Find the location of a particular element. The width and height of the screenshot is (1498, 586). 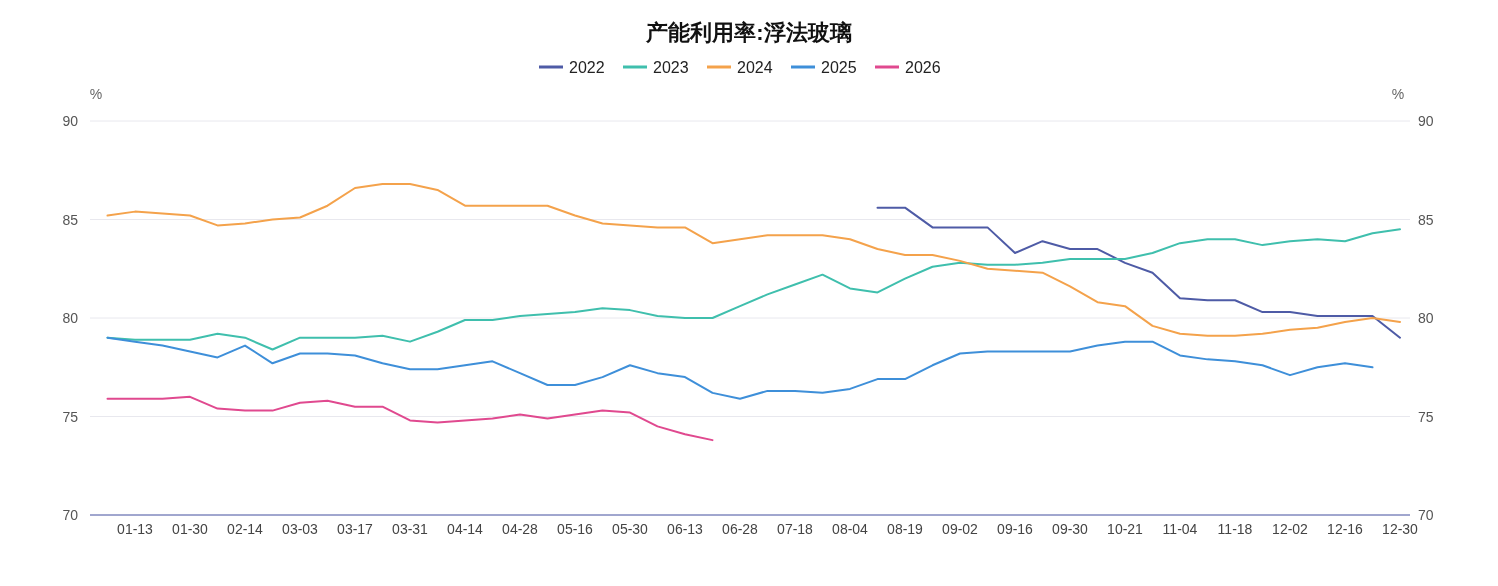

legend-label: 2022 is located at coordinates (587, 67).